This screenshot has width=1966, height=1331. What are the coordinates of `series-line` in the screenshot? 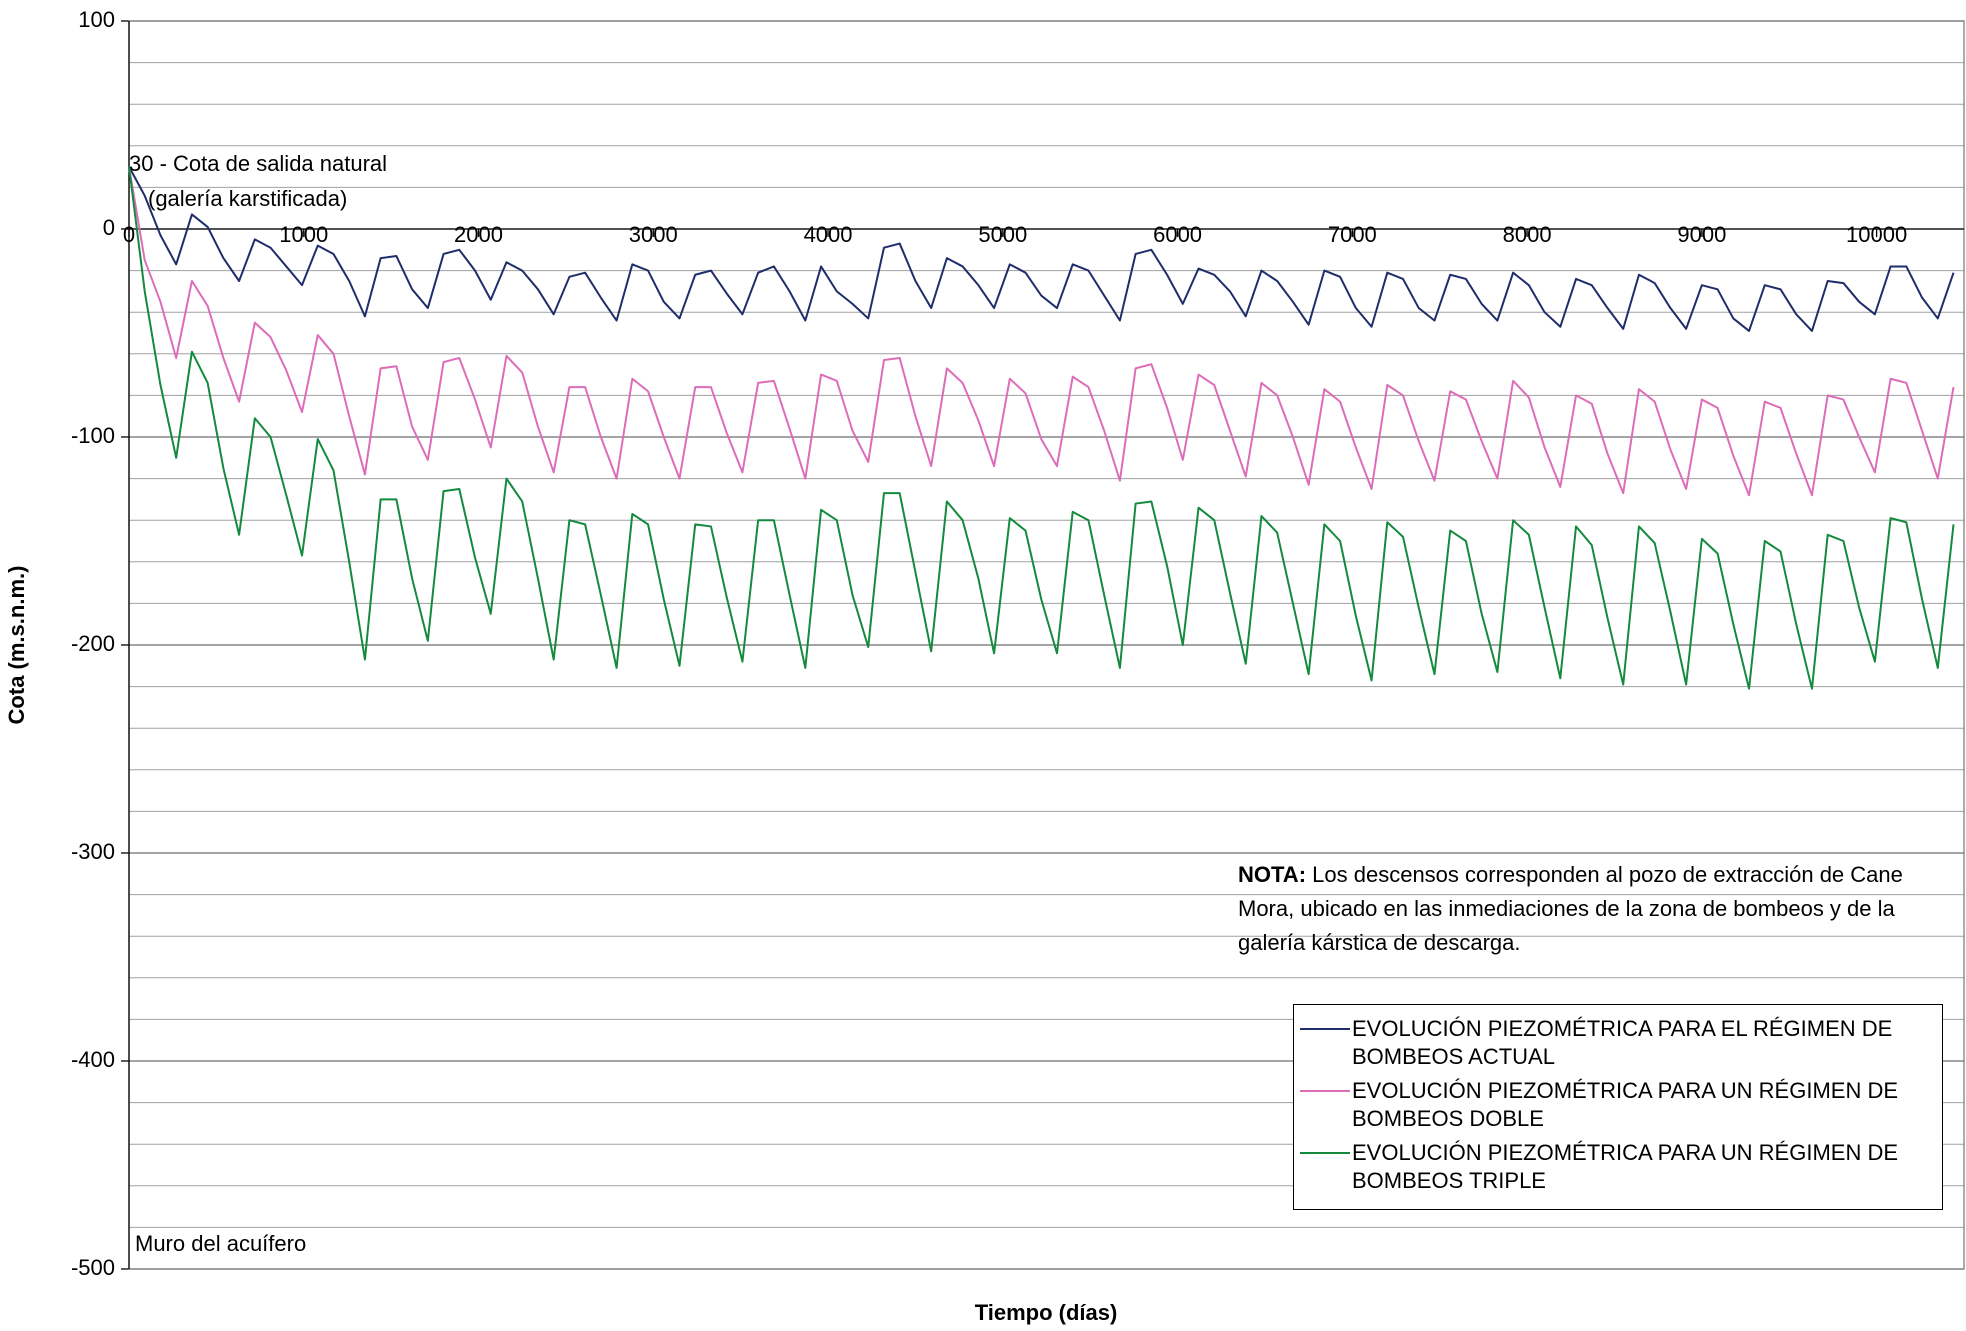 It's located at (1041, 249).